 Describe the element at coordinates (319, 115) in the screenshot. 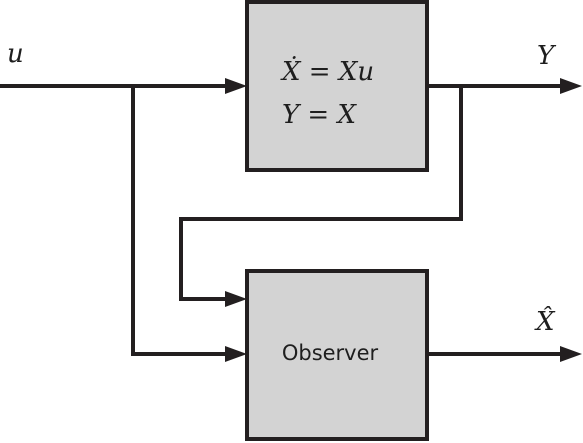

I see `system-equation-output: Y = X` at that location.